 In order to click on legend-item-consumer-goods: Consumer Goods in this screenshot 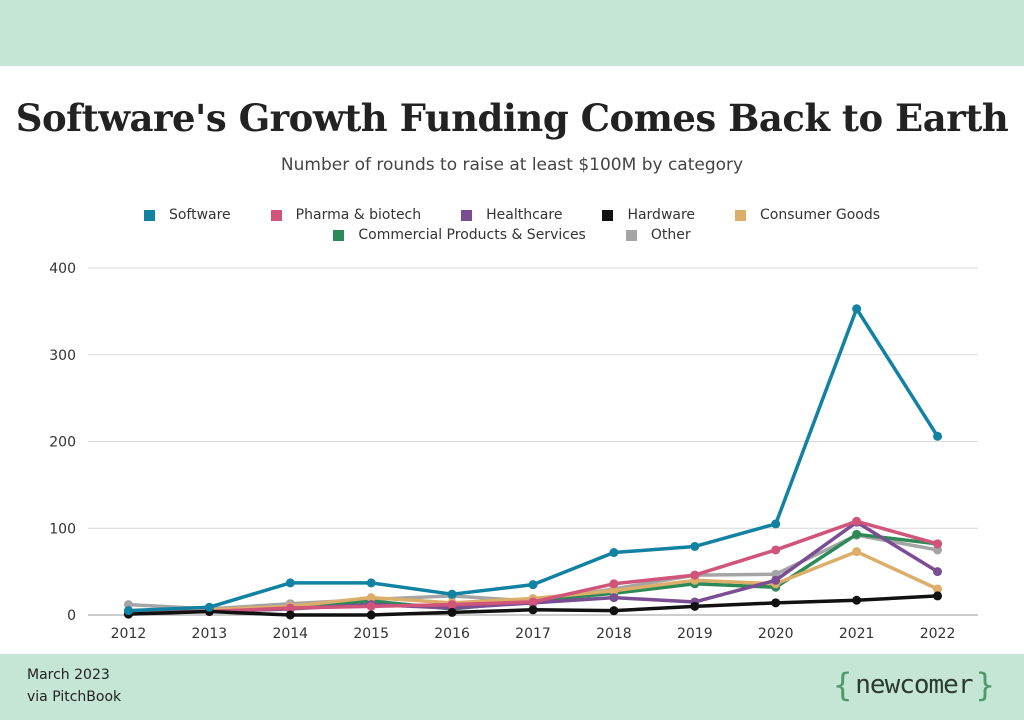, I will do `click(807, 215)`.